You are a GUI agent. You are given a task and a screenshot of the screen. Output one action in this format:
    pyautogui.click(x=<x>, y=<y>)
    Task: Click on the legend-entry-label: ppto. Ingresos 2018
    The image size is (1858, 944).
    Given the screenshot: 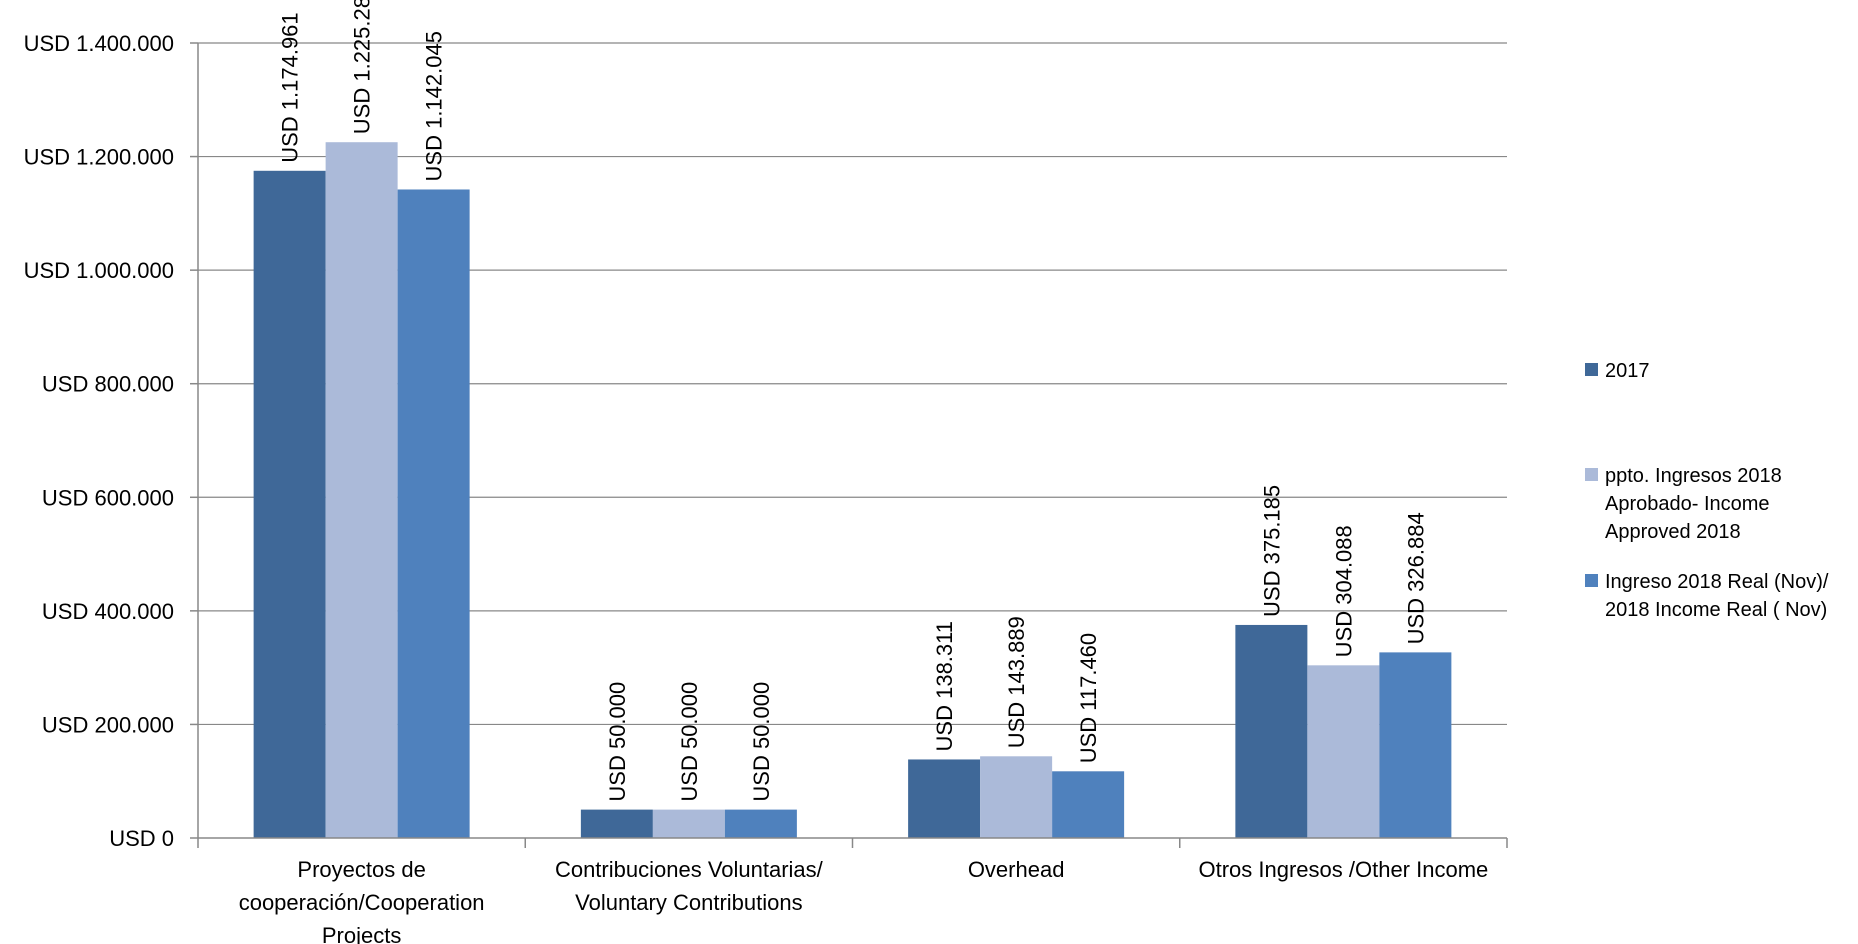 What is the action you would take?
    pyautogui.click(x=1693, y=476)
    